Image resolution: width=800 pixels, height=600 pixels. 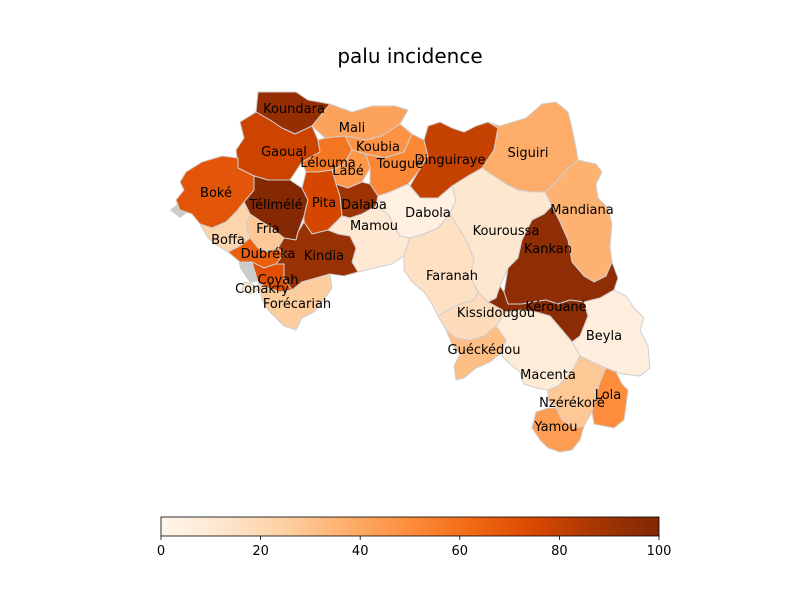 What do you see at coordinates (260, 551) in the screenshot?
I see `colorbar-tick-label: 20` at bounding box center [260, 551].